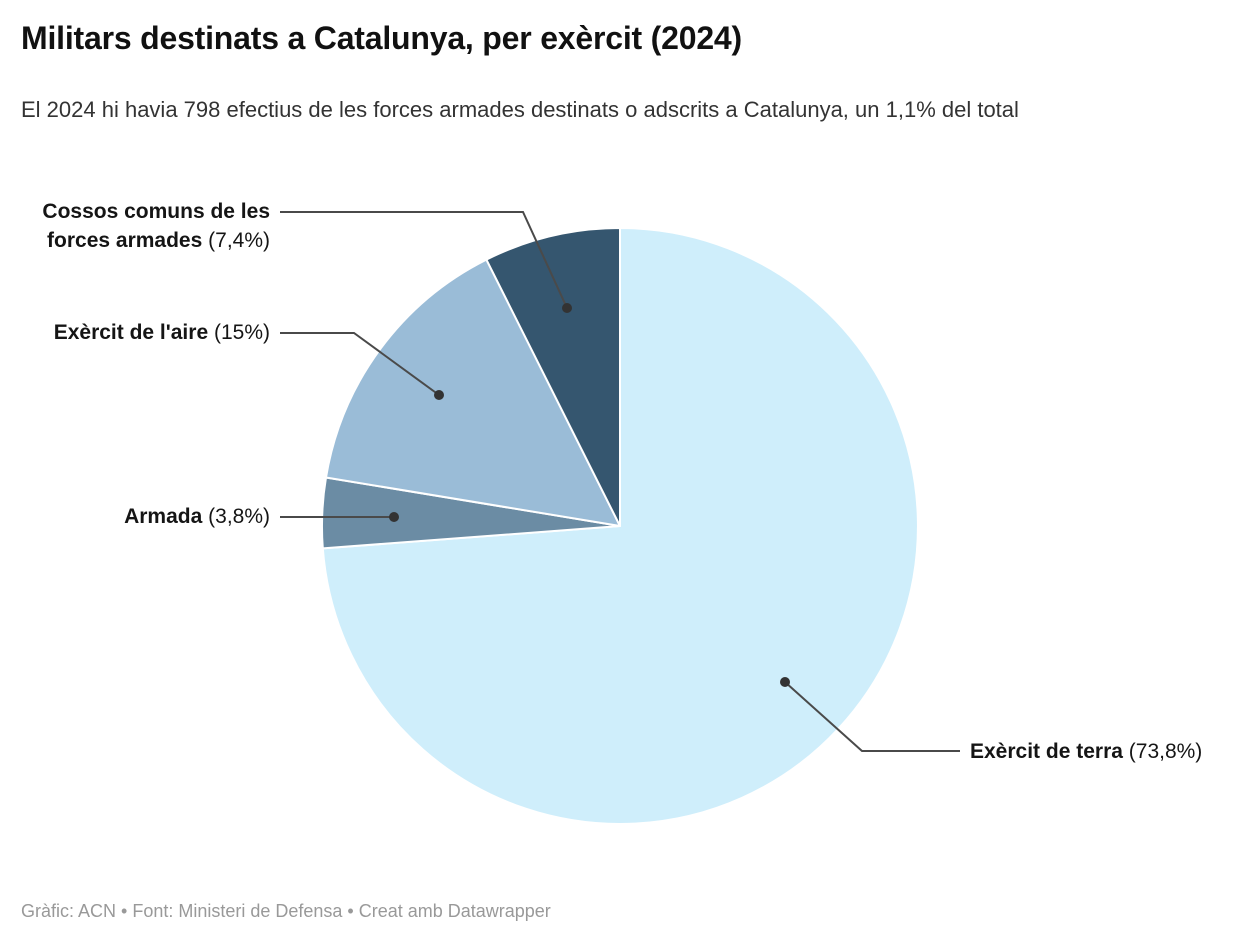 The width and height of the screenshot is (1240, 944). Describe the element at coordinates (239, 516) in the screenshot. I see `slice-percent: (3,8%)` at that location.